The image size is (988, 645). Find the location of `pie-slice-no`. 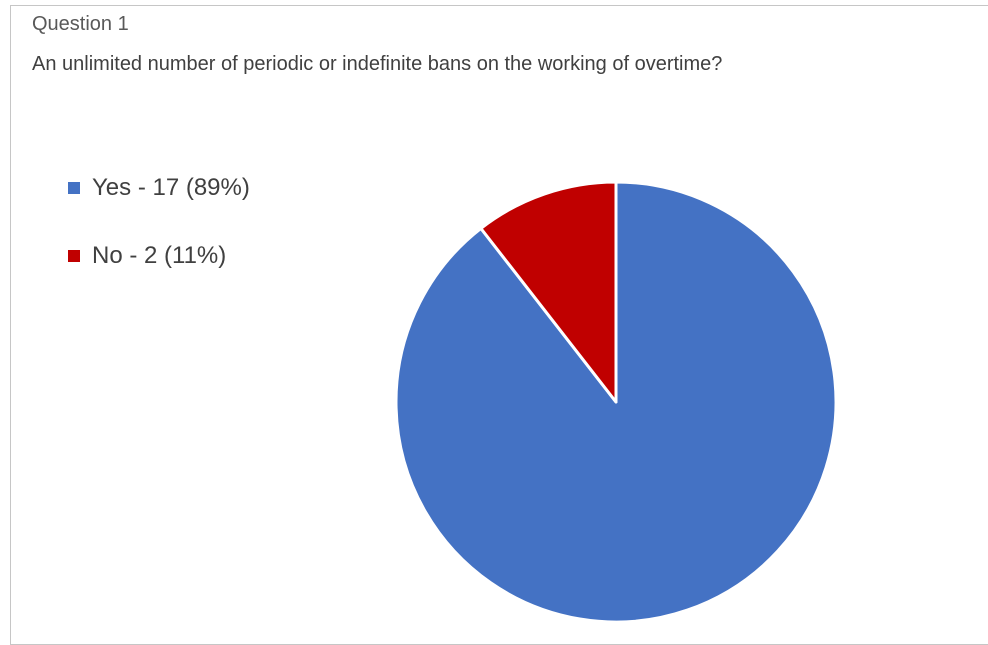

pie-slice-no is located at coordinates (548, 292).